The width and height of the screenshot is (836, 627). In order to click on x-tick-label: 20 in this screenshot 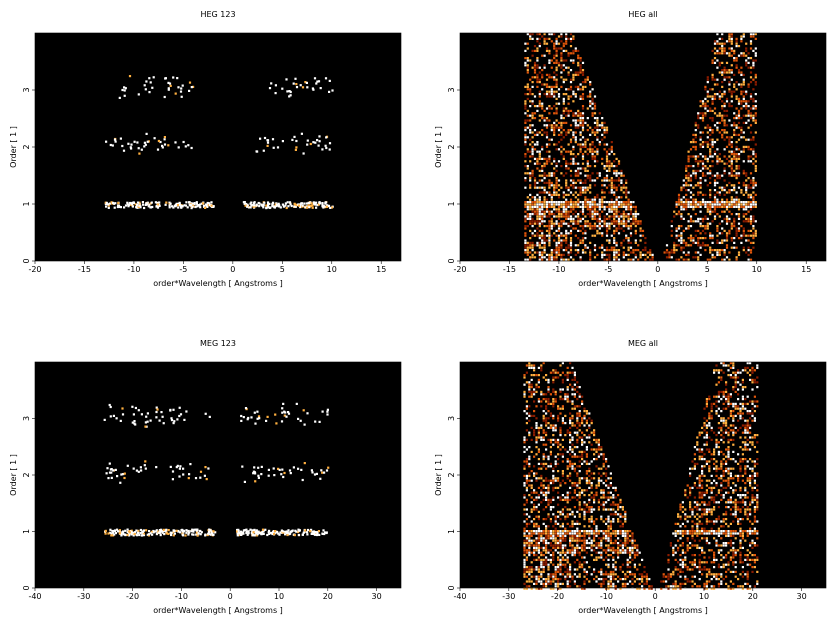, I will do `click(328, 596)`.